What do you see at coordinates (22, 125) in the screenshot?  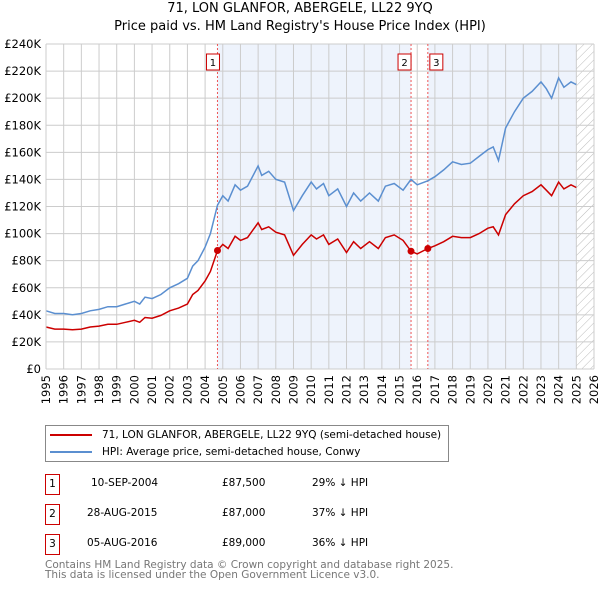 I see `y-tick-label: £180K` at bounding box center [22, 125].